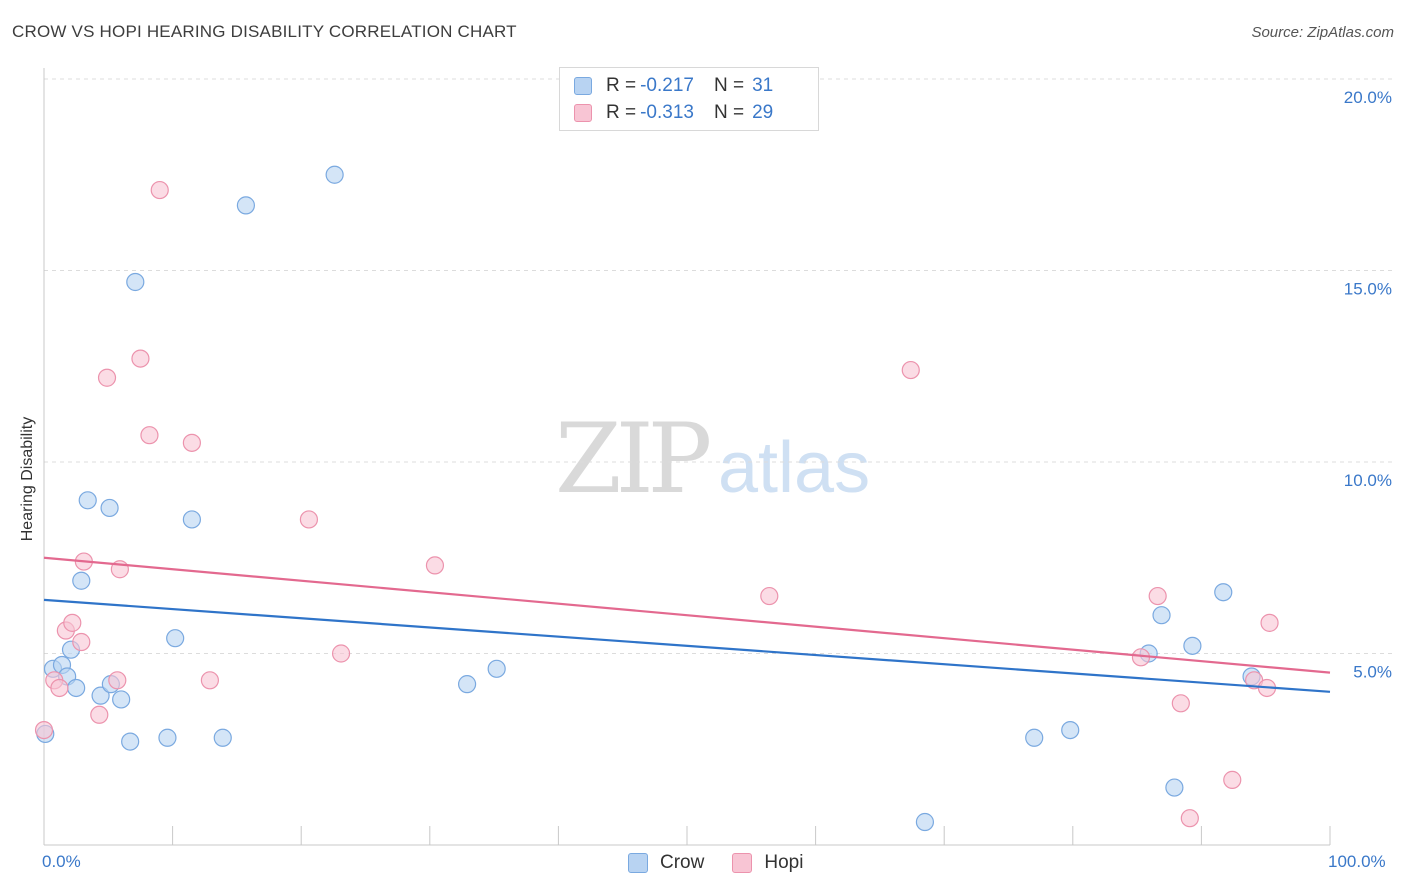 This screenshot has width=1406, height=892. What do you see at coordinates (729, 863) in the screenshot?
I see `bottom-legend: Crow Hopi` at bounding box center [729, 863].